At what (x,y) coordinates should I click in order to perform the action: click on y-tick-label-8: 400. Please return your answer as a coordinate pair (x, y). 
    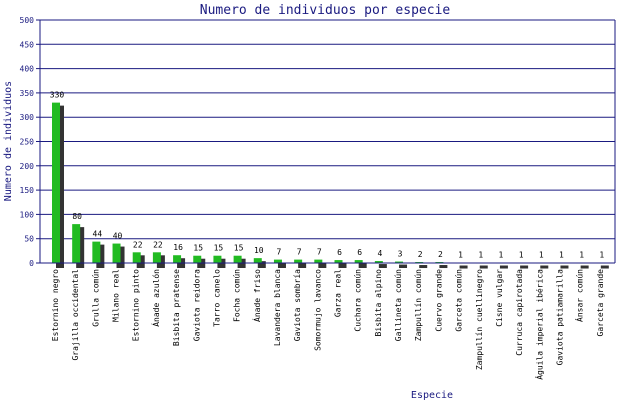
    Looking at the image, I should click on (27, 69).